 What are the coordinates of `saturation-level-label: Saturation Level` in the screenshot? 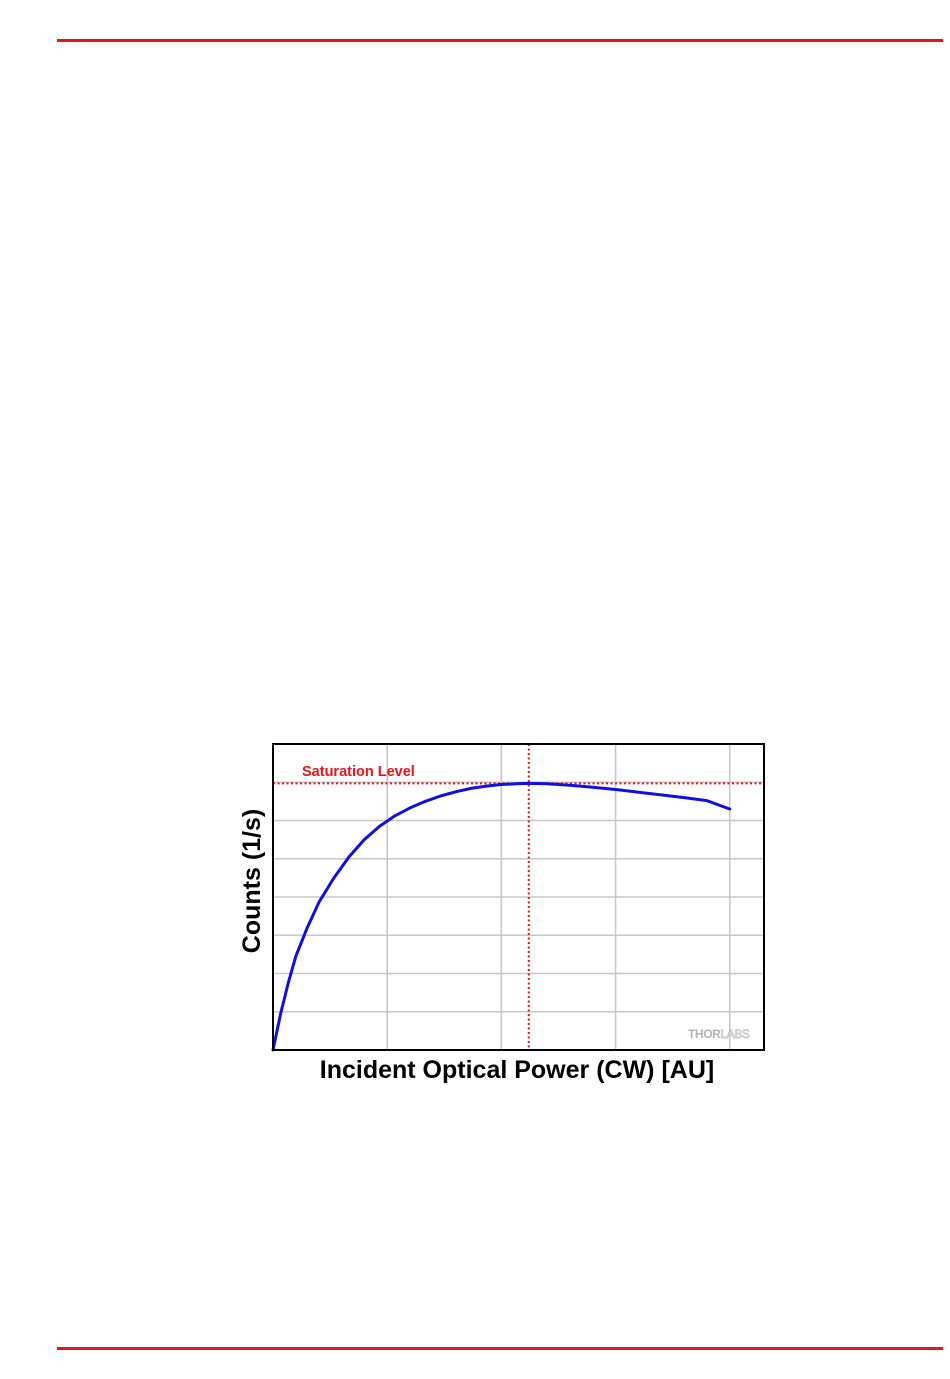 It's located at (358, 772).